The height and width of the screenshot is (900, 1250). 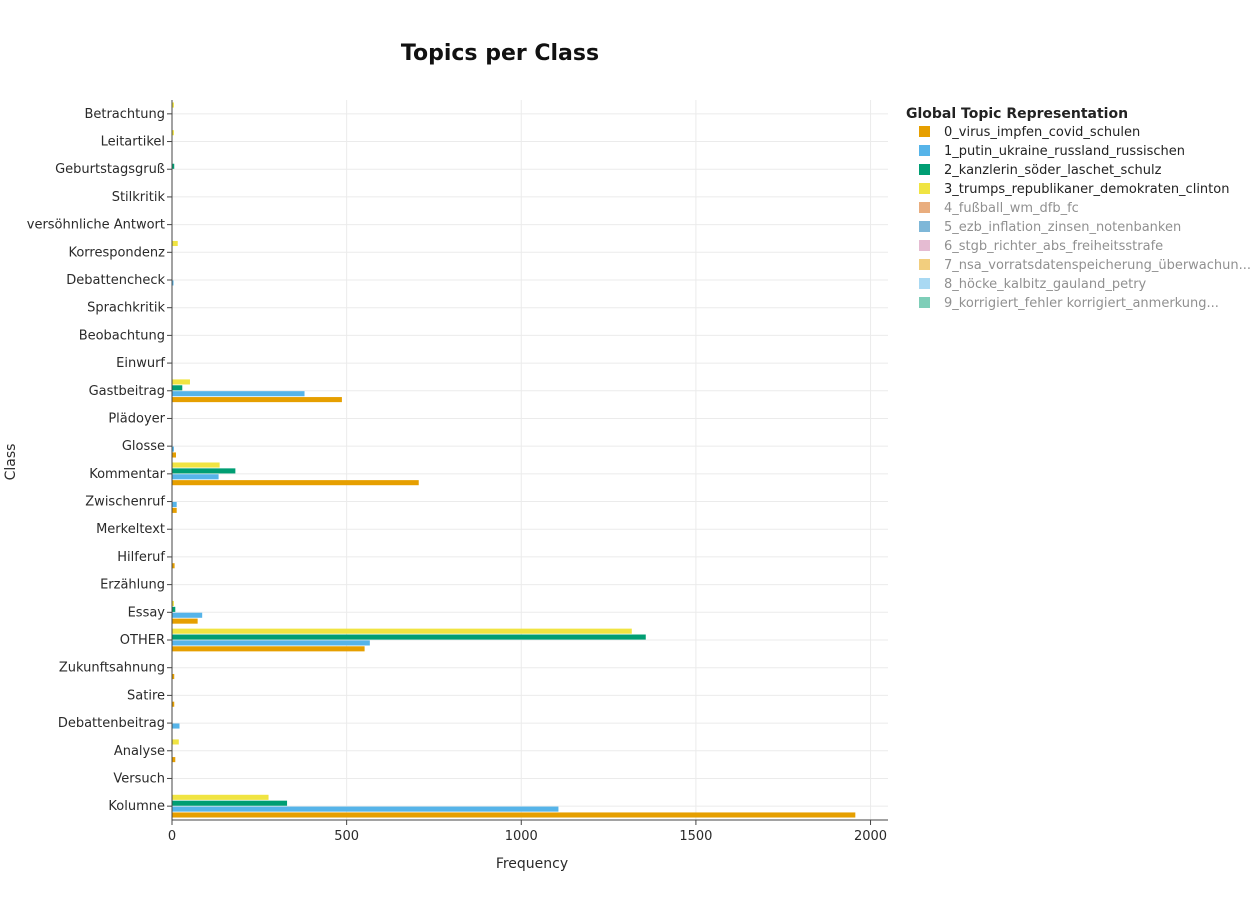 What do you see at coordinates (96, 225) in the screenshot?
I see `y-tick-label: versöhnliche Antwort` at bounding box center [96, 225].